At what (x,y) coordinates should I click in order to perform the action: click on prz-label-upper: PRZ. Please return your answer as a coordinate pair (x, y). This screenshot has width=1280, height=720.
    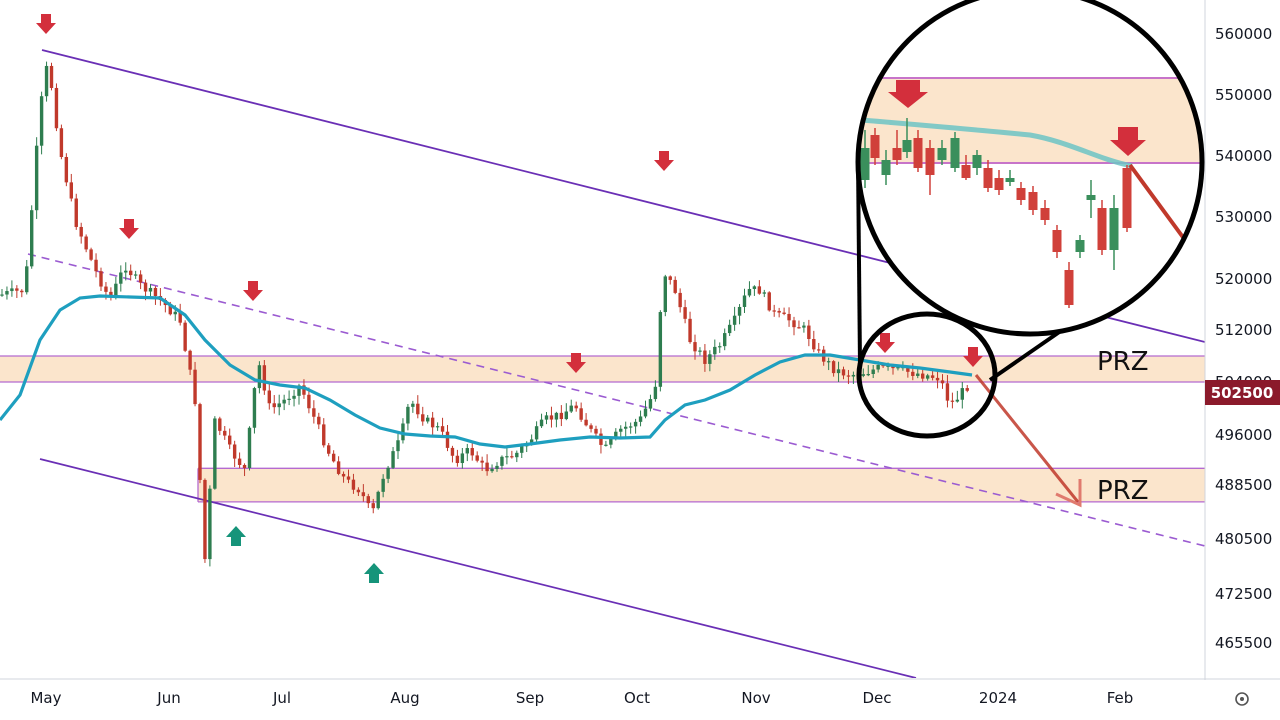
    Looking at the image, I should click on (1123, 362).